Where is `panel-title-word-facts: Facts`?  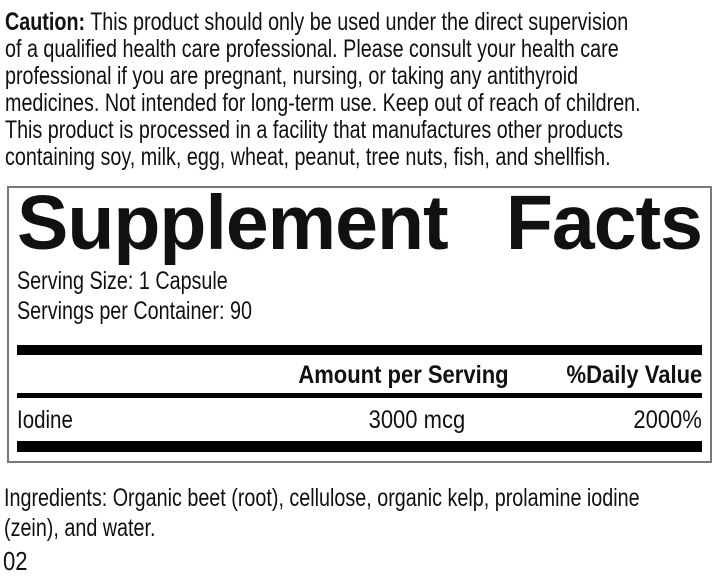 panel-title-word-facts: Facts is located at coordinates (604, 223).